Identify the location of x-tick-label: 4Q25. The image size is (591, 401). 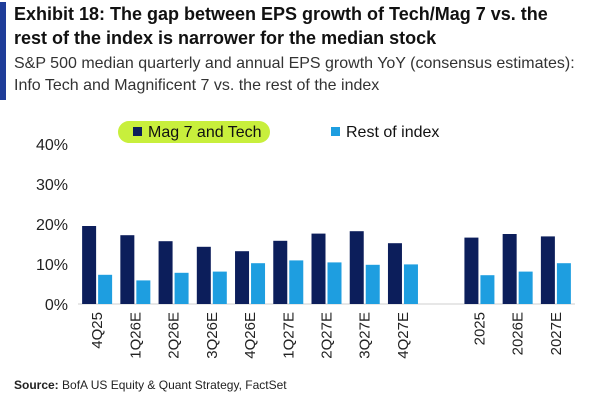
(97, 330).